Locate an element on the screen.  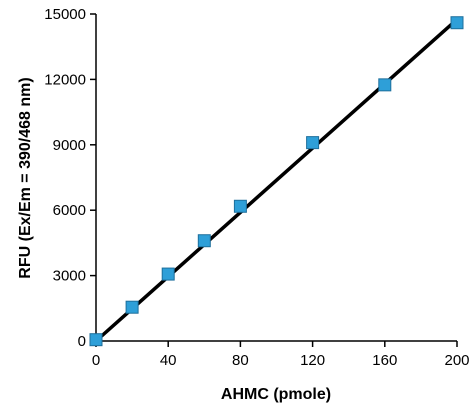
x-tick-label: 160 is located at coordinates (384, 360).